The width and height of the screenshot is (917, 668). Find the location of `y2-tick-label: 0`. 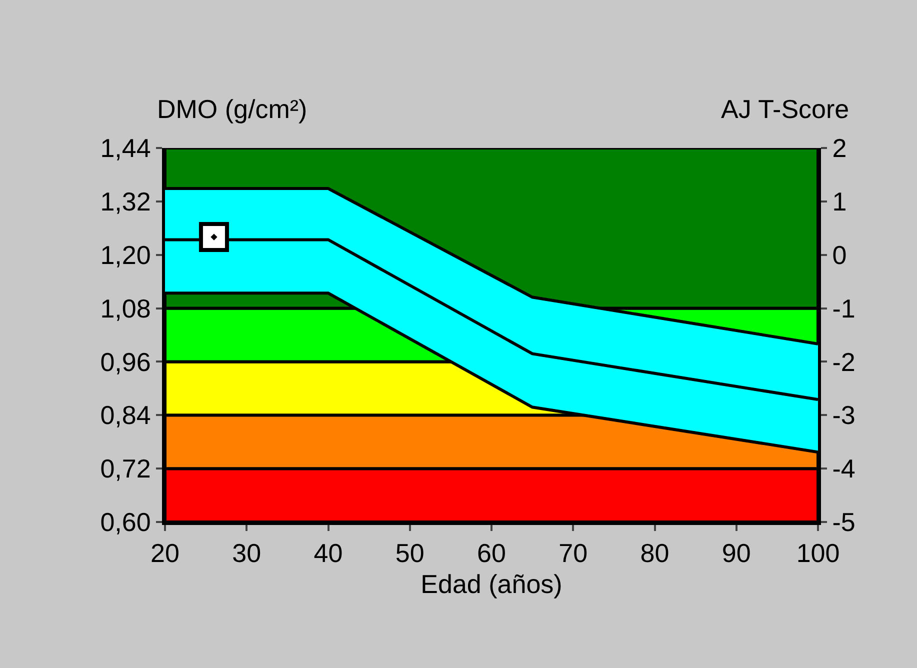

y2-tick-label: 0 is located at coordinates (839, 255).